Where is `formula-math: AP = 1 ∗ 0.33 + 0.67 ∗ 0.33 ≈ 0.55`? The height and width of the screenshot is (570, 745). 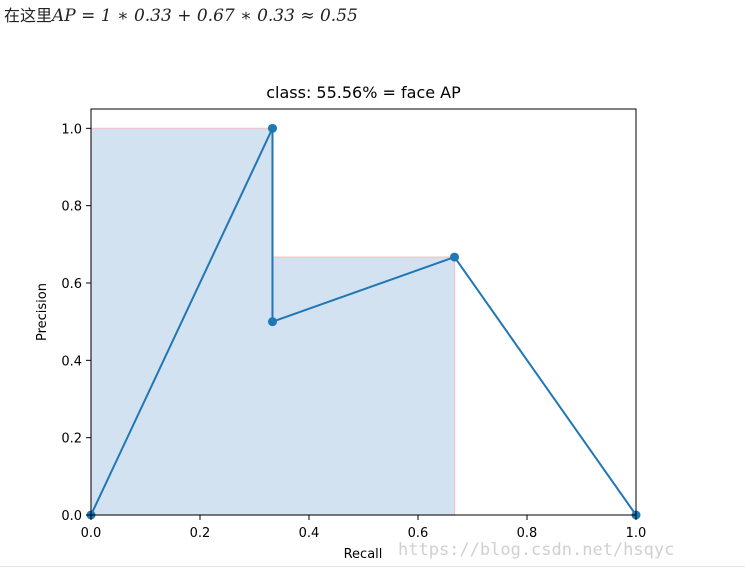
formula-math: AP = 1 ∗ 0.33 + 0.67 ∗ 0.33 ≈ 0.55 is located at coordinates (205, 16).